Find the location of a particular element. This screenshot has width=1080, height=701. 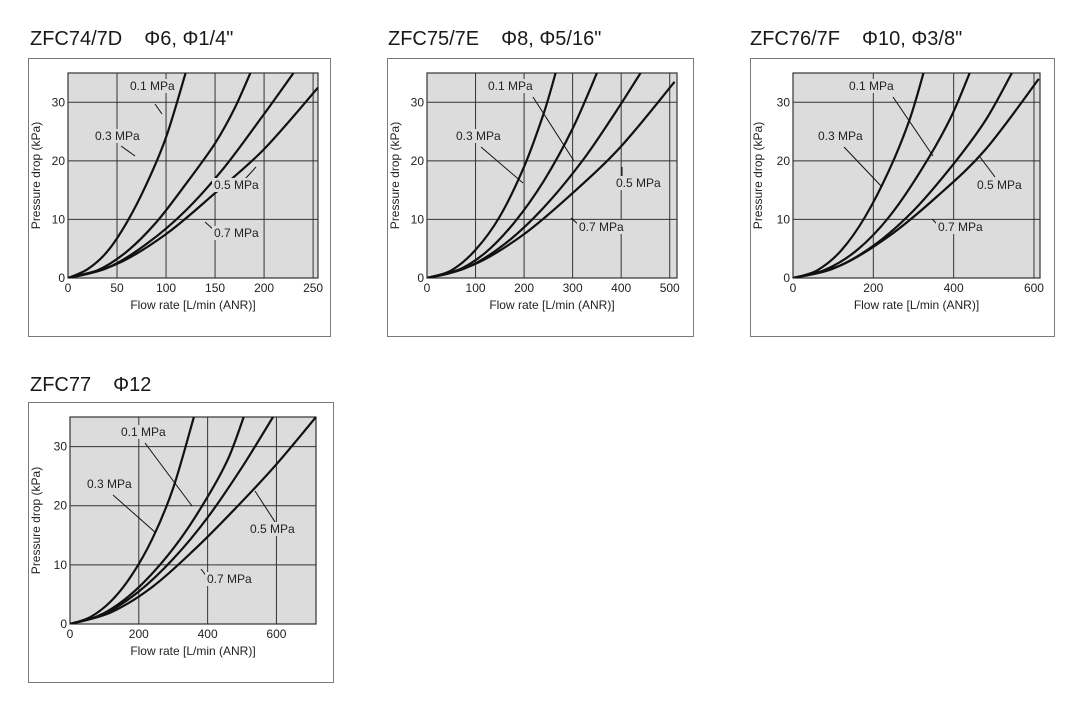

x-tick-label: 500 is located at coordinates (670, 288).